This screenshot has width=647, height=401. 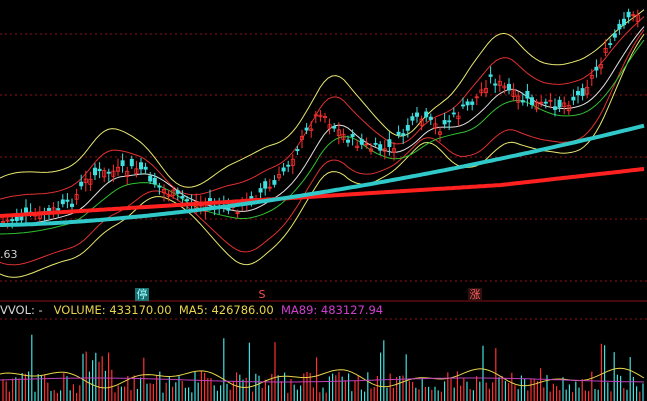 What do you see at coordinates (322, 192) in the screenshot?
I see `ma-red-thick` at bounding box center [322, 192].